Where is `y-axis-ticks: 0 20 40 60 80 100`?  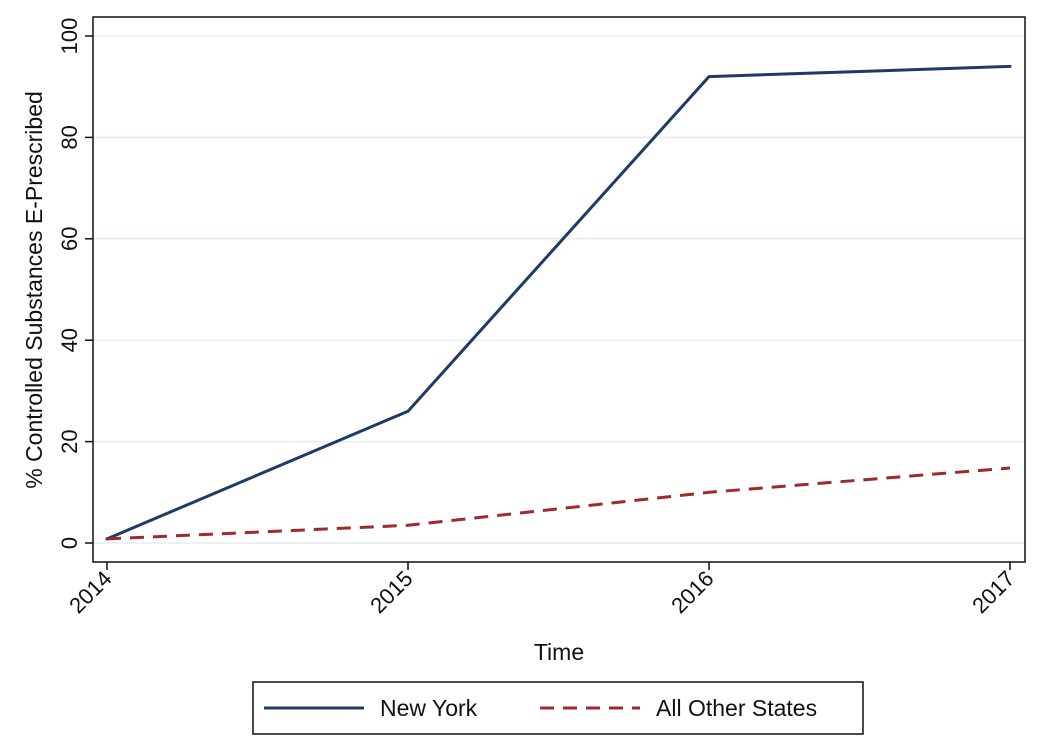
y-axis-ticks: 0 20 40 60 80 100 is located at coordinates (75, 283).